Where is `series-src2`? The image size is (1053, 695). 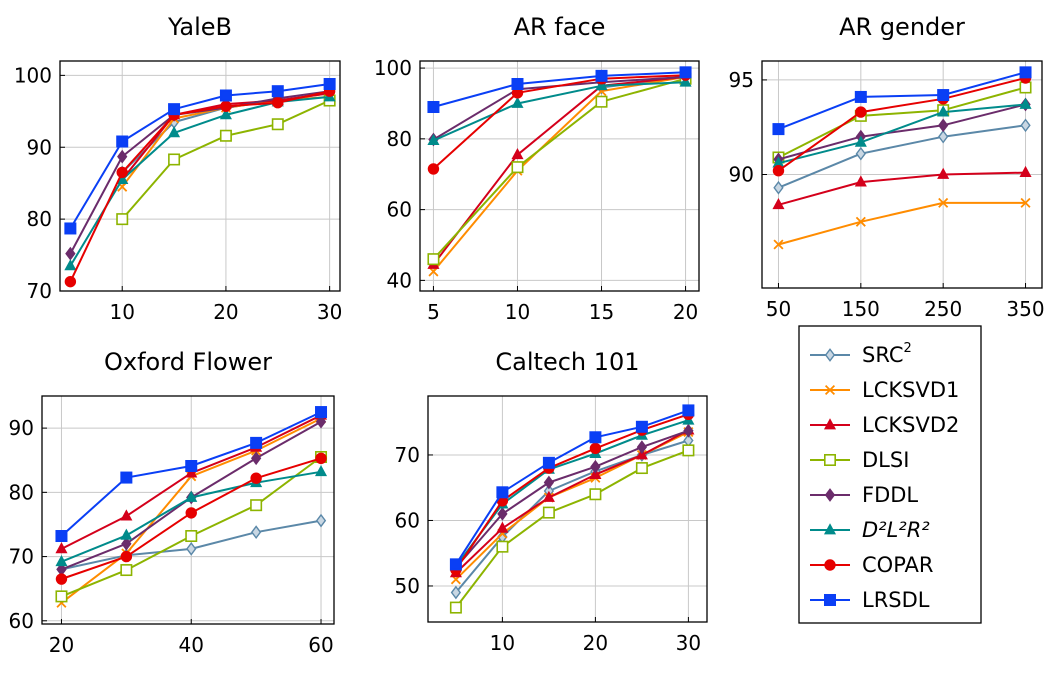 series-src2 is located at coordinates (902, 156).